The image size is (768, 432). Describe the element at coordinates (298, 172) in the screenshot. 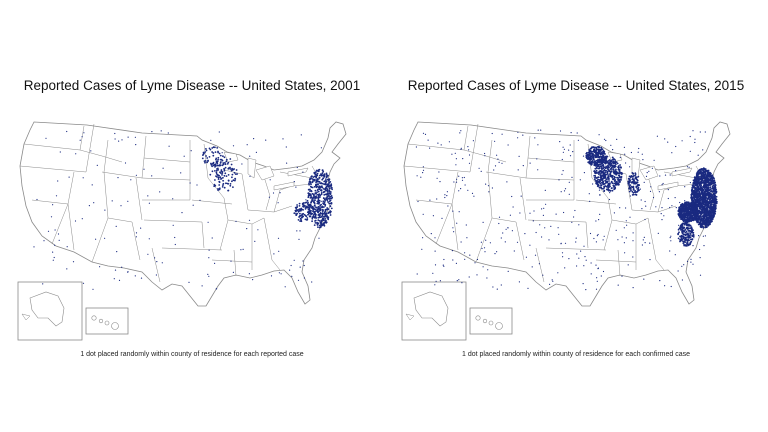

I see `great-lake` at that location.